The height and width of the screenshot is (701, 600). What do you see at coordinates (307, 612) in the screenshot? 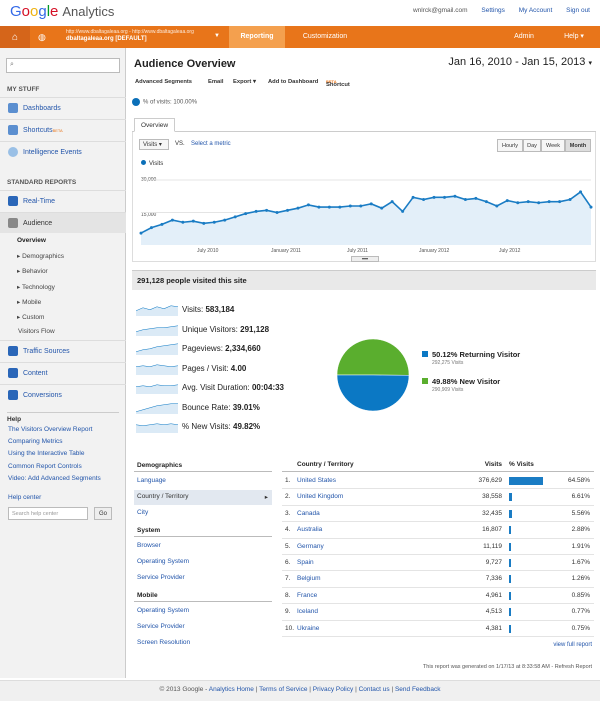
I see `country-link: Iceland` at bounding box center [307, 612].